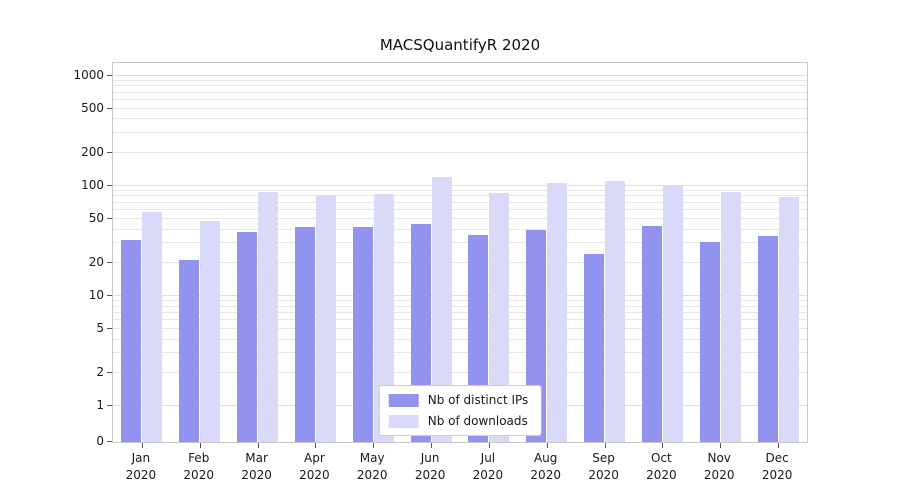 Image resolution: width=900 pixels, height=500 pixels. Describe the element at coordinates (372, 467) in the screenshot. I see `x-tick-label: May 2020` at that location.